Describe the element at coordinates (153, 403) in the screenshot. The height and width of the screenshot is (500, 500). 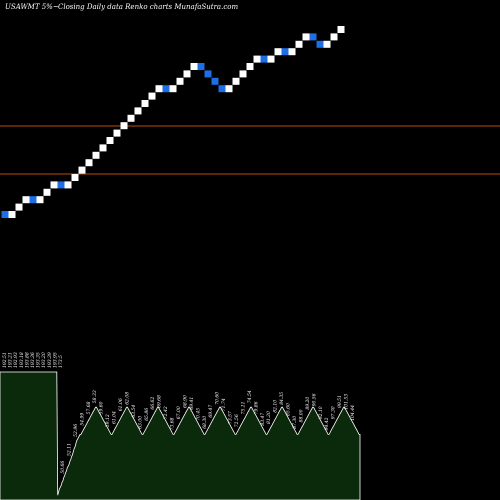
I see `volume-price-label: 66.62` at that location.